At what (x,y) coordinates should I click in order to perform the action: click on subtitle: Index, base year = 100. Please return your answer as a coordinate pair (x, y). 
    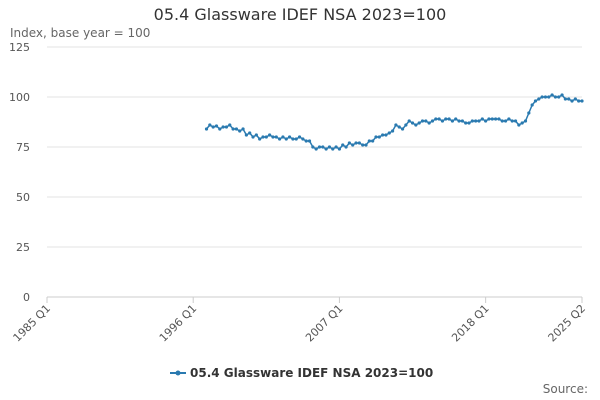
    Looking at the image, I should click on (80, 33).